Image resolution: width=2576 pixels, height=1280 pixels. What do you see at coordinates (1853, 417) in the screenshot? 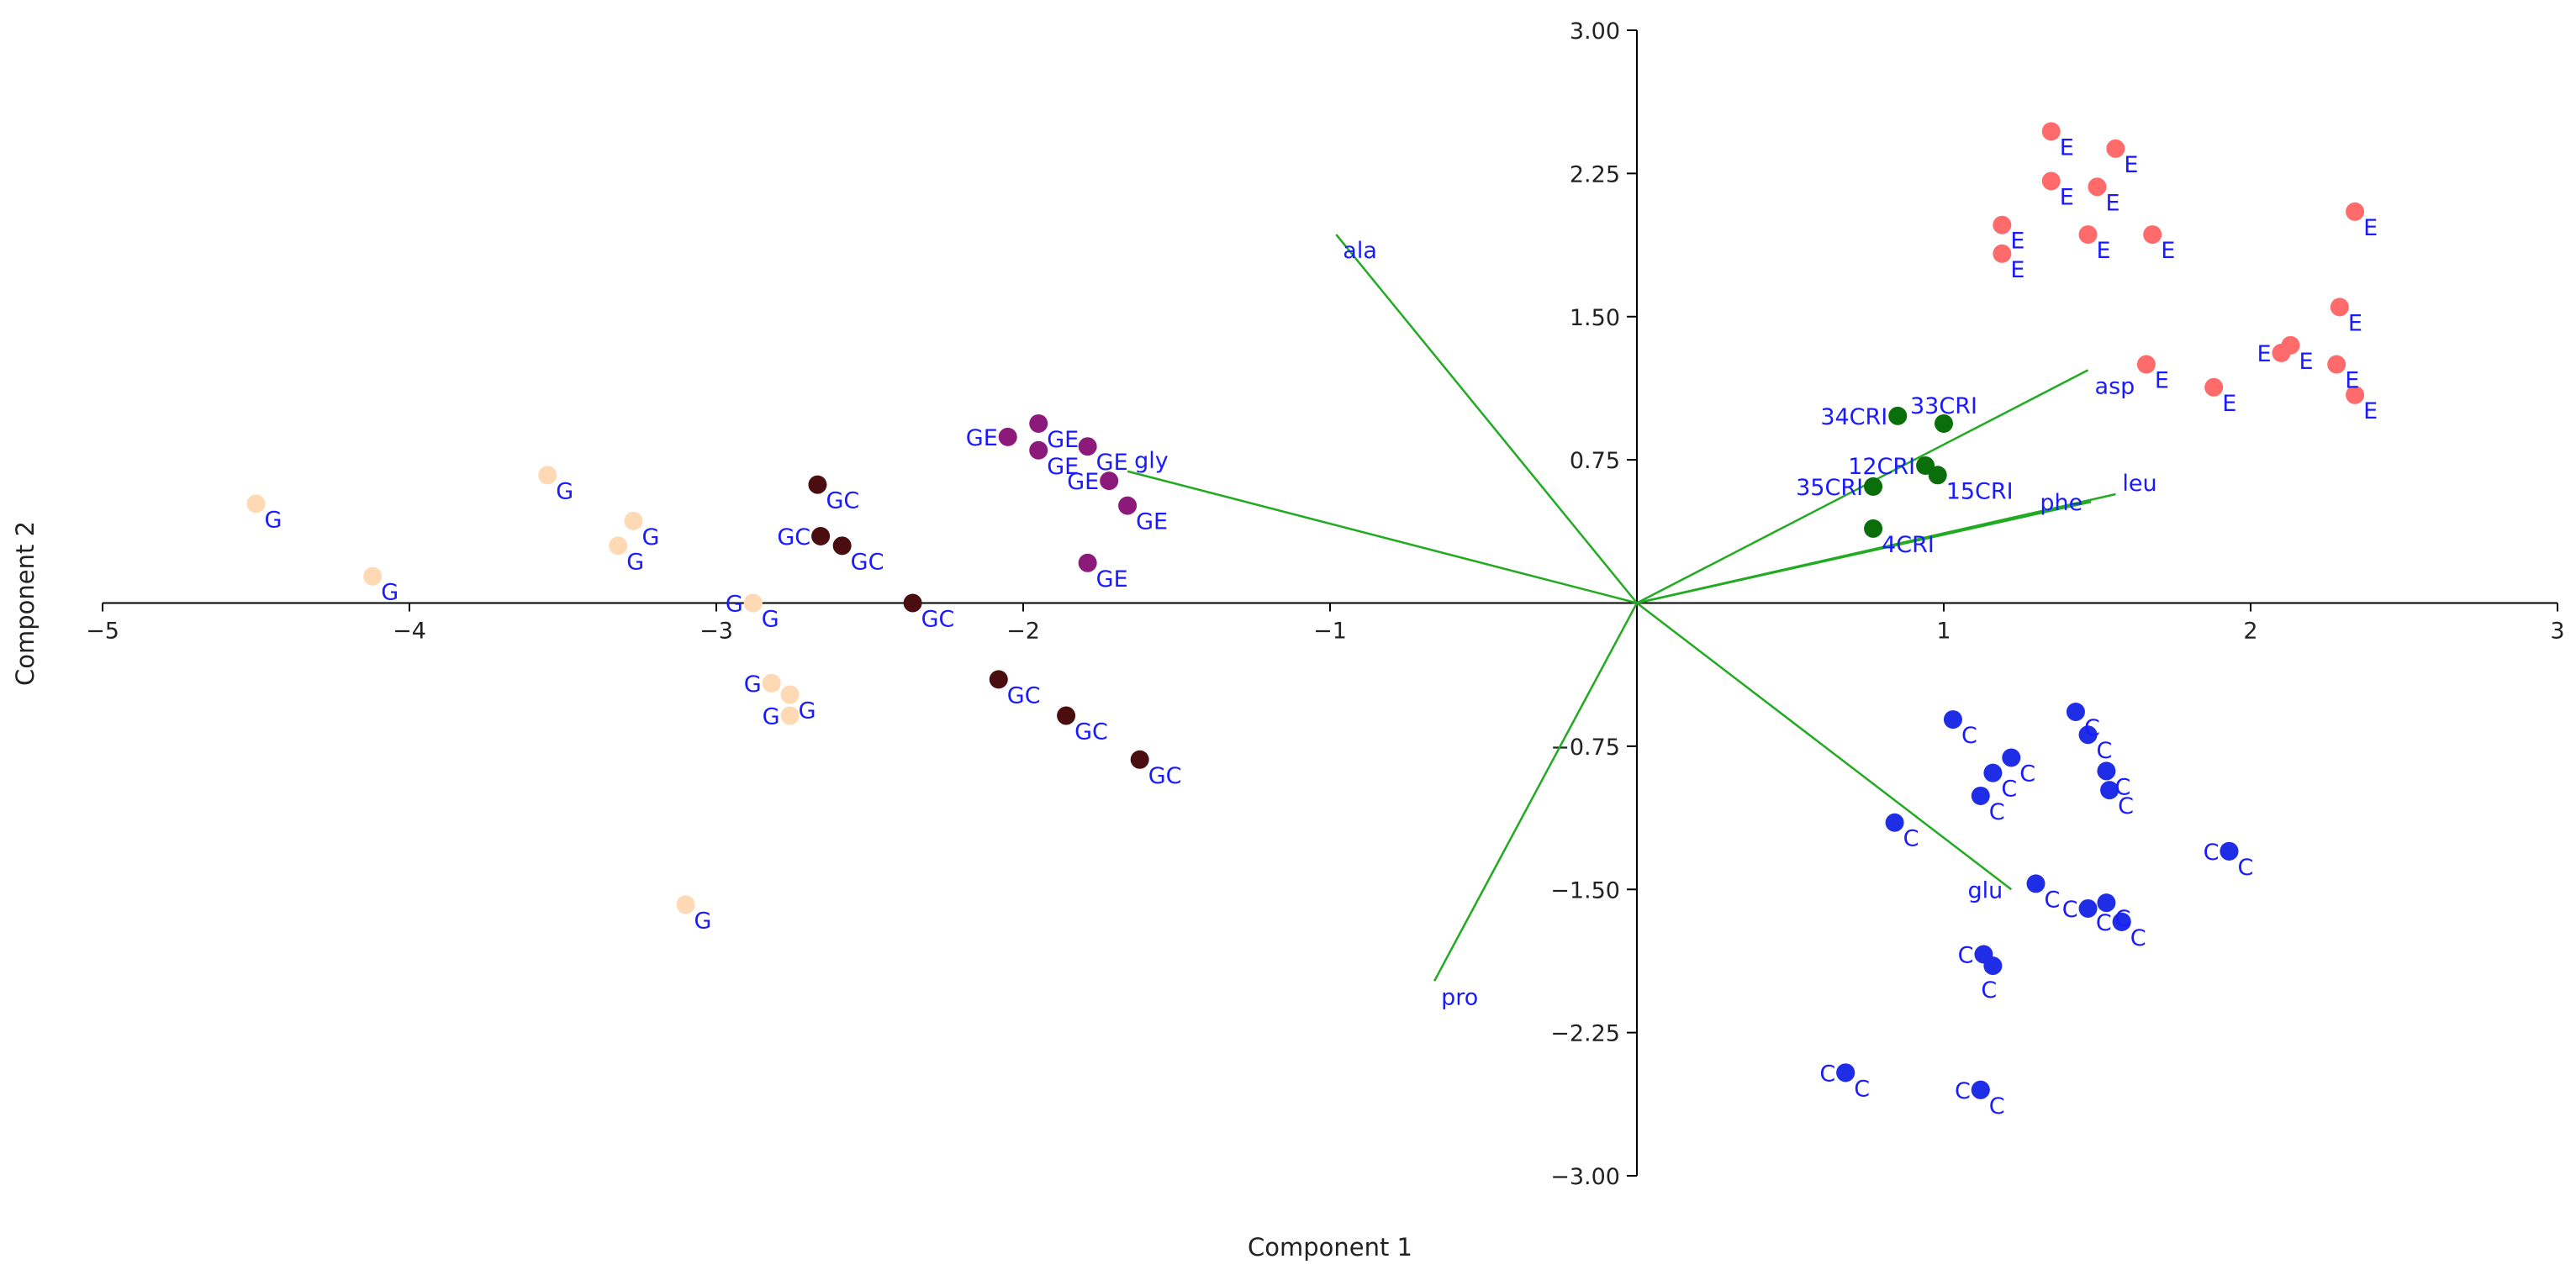
I see `point-label-CRI: 34CRI` at bounding box center [1853, 417].